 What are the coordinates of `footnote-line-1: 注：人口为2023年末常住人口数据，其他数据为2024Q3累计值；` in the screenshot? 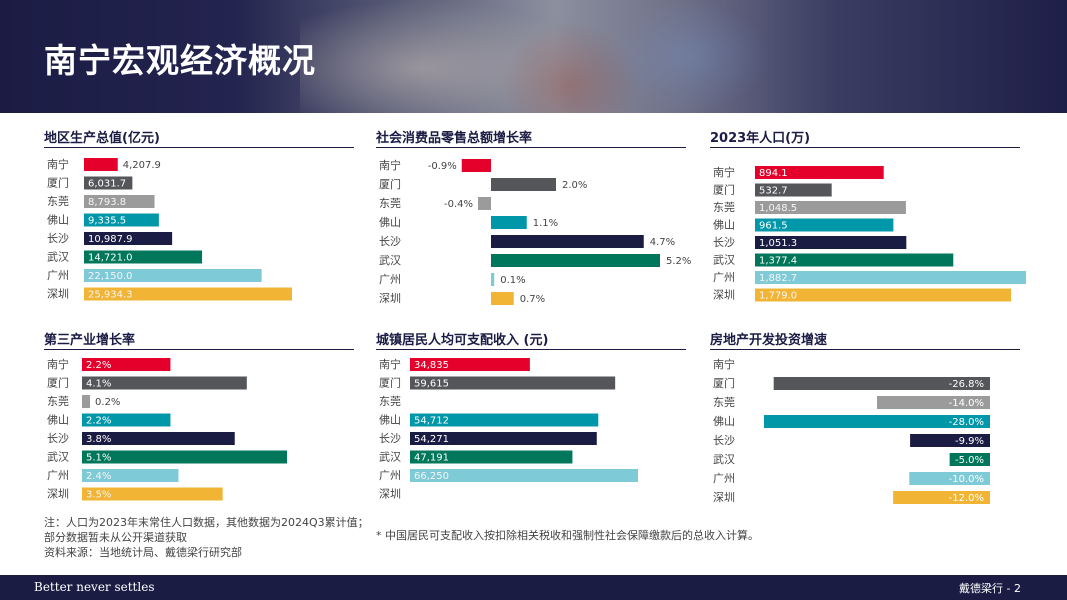 It's located at (206, 522).